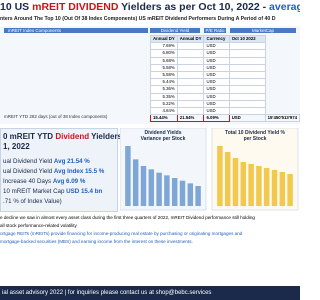 This screenshot has width=320, height=300. What do you see at coordinates (225, 60) in the screenshot?
I see `table-row: 5.68% USD` at bounding box center [225, 60].